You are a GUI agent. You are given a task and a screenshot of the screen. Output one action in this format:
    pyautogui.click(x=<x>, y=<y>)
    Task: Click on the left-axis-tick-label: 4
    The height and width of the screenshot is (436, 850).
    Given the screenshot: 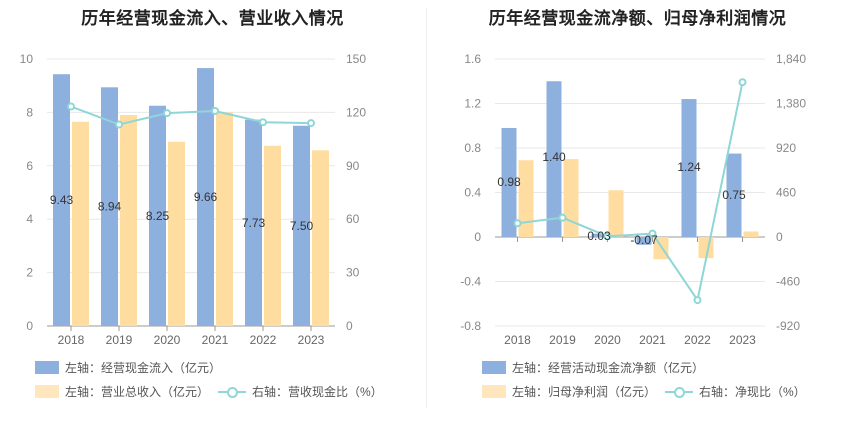 What is the action you would take?
    pyautogui.click(x=29, y=219)
    